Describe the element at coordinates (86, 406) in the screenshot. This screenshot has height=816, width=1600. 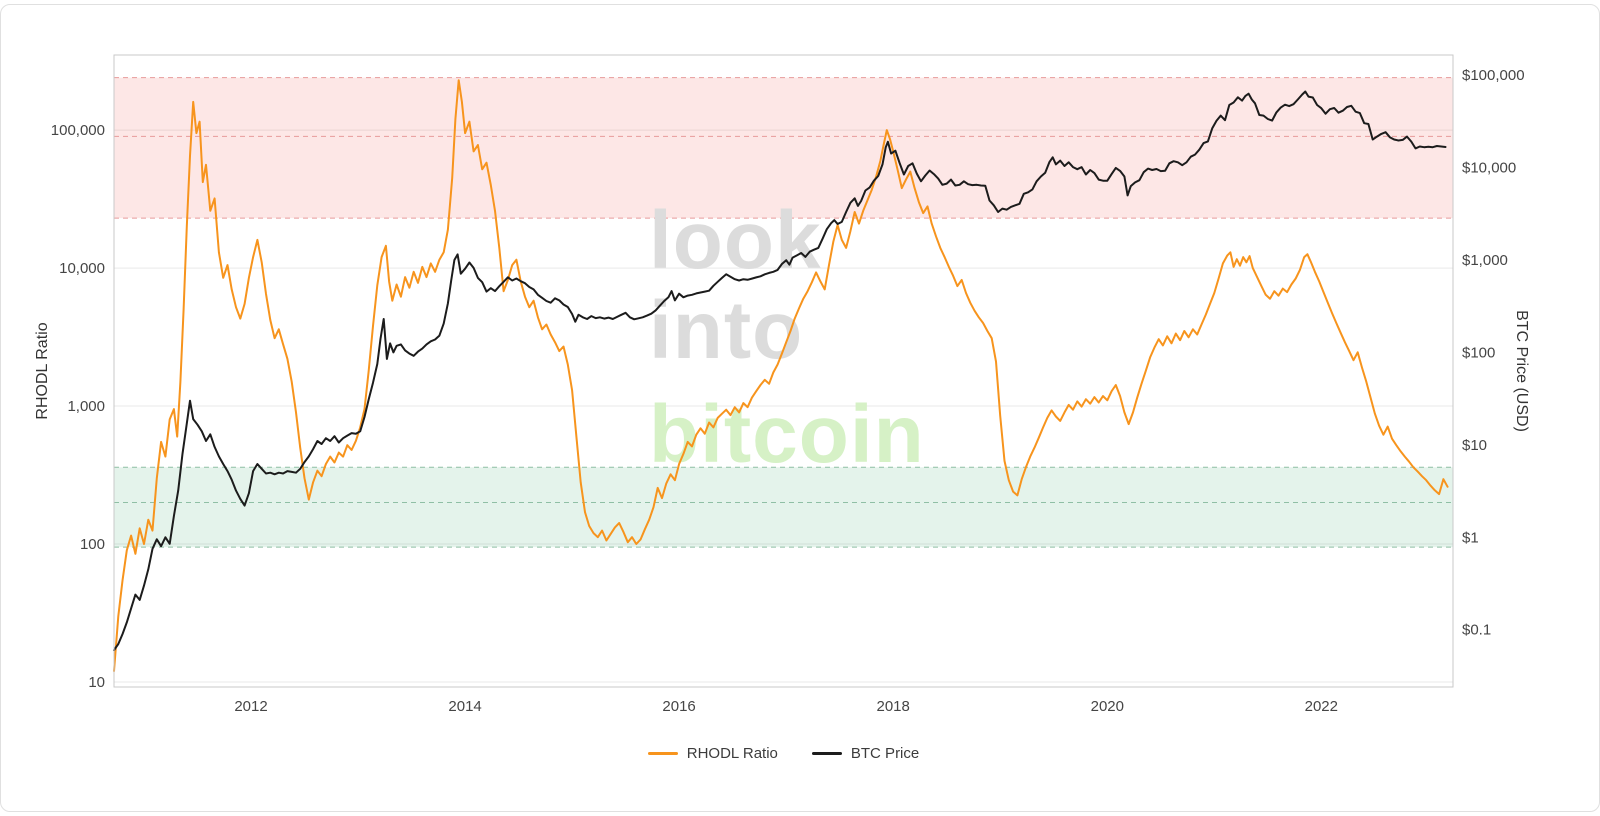
I see `left-axis-tick-label: 1,000` at that location.